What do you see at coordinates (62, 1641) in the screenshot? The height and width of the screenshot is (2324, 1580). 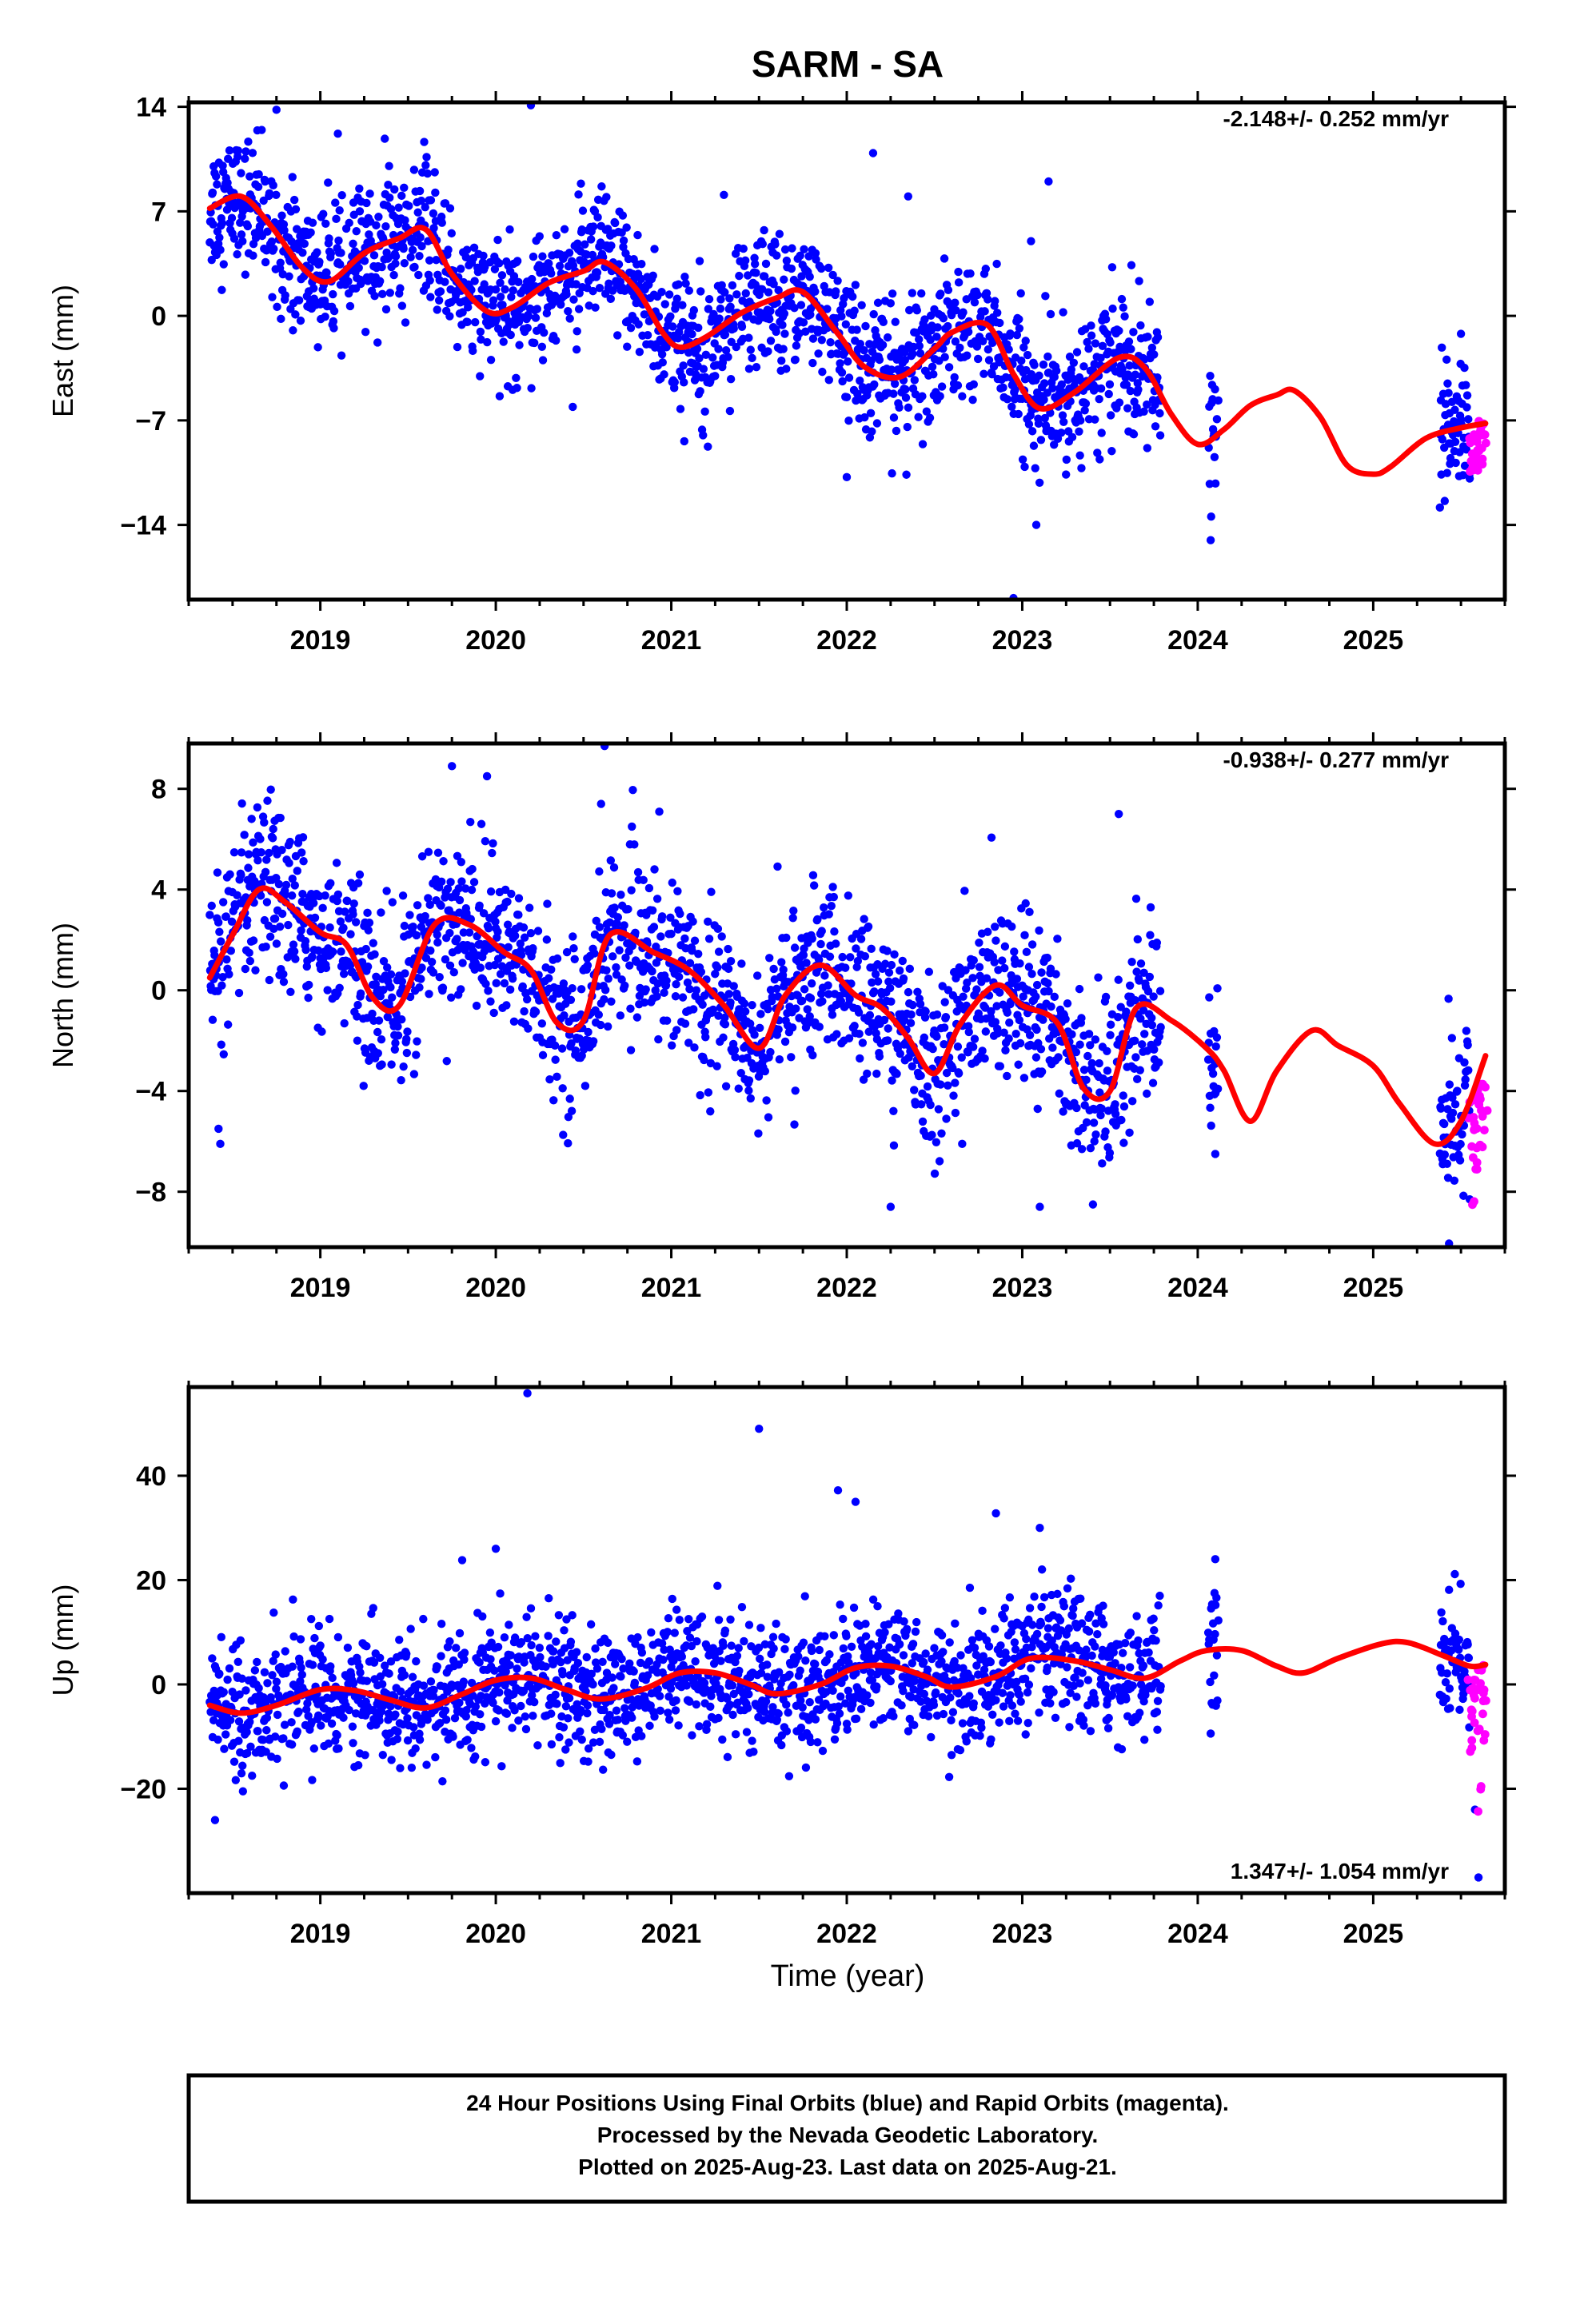 I see `y-axis-label-up: Up (mm)` at bounding box center [62, 1641].